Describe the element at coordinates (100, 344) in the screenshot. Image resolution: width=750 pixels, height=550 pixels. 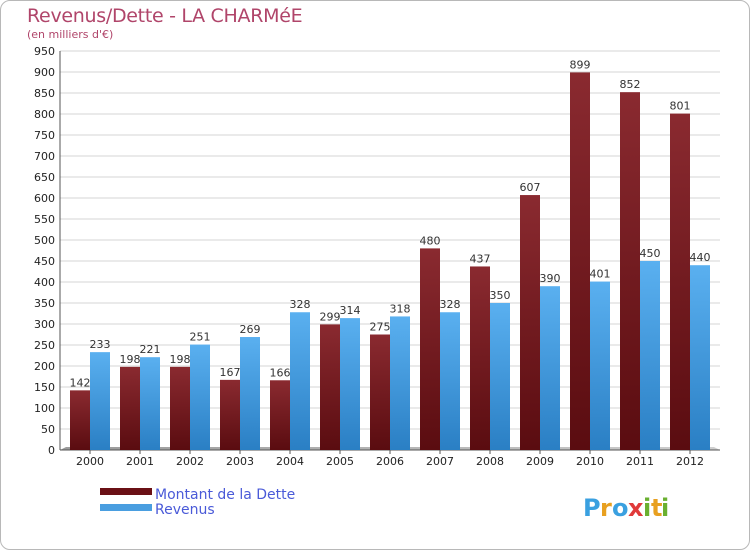
I see `value-label-revenus: 233` at that location.